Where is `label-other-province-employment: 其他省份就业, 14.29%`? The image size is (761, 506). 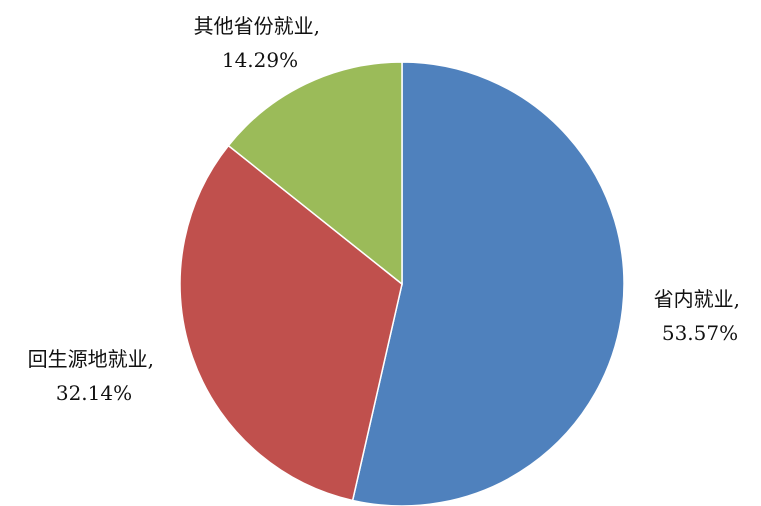
label-other-province-employment: 其他省份就业, 14.29% is located at coordinates (260, 43).